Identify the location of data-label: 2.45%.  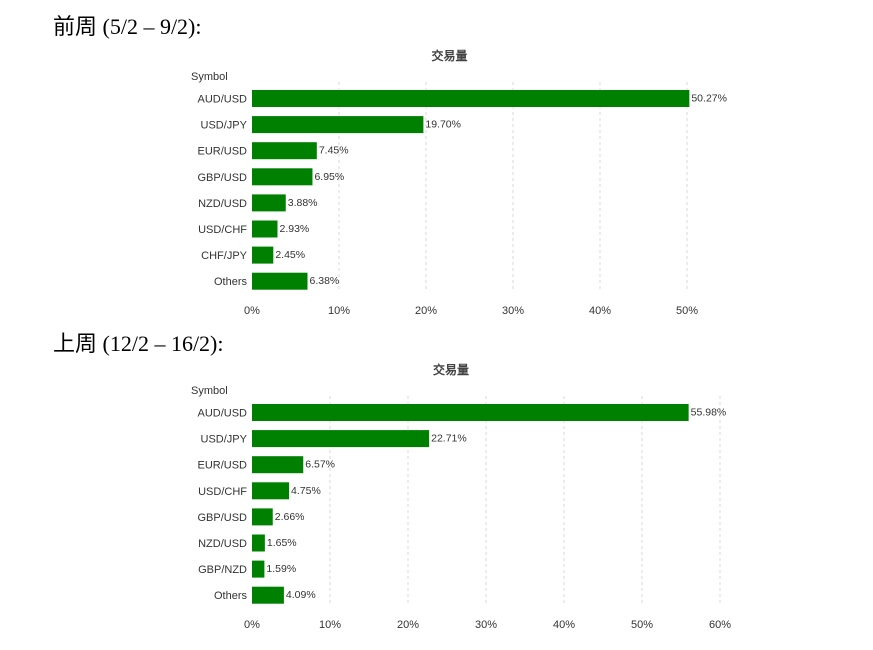
(290, 255).